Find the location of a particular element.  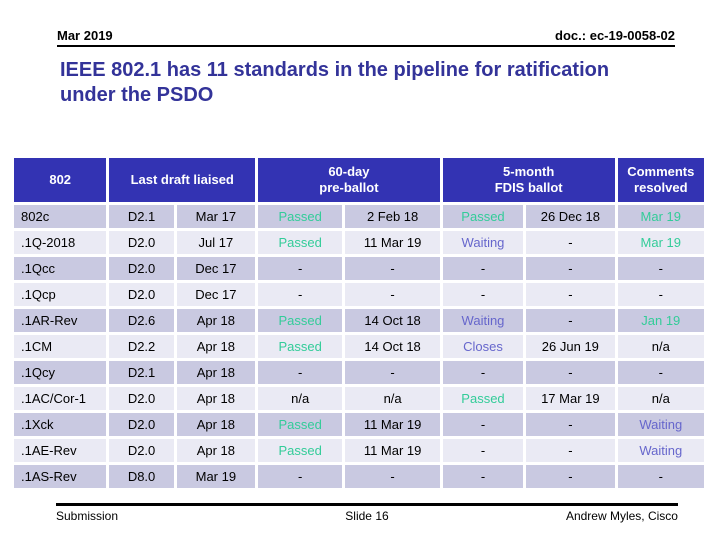

page-footer: Submission Slide 16 Andrew Myles, Cisco is located at coordinates (367, 513).